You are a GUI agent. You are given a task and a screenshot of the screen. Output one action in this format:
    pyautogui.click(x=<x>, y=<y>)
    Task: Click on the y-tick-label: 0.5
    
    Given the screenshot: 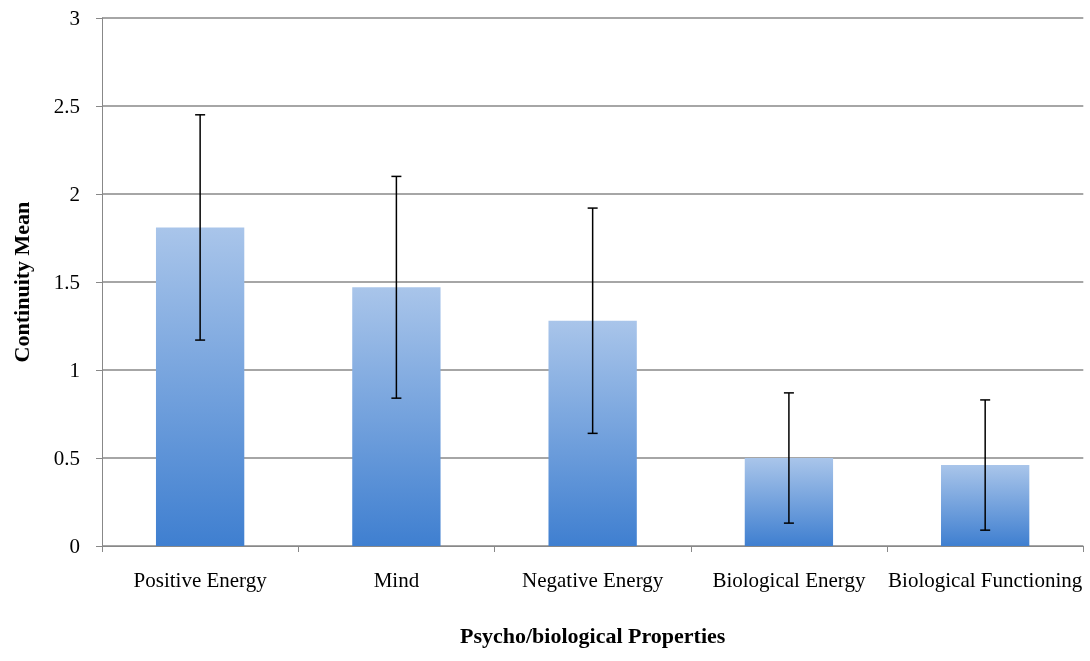 What is the action you would take?
    pyautogui.click(x=66, y=458)
    